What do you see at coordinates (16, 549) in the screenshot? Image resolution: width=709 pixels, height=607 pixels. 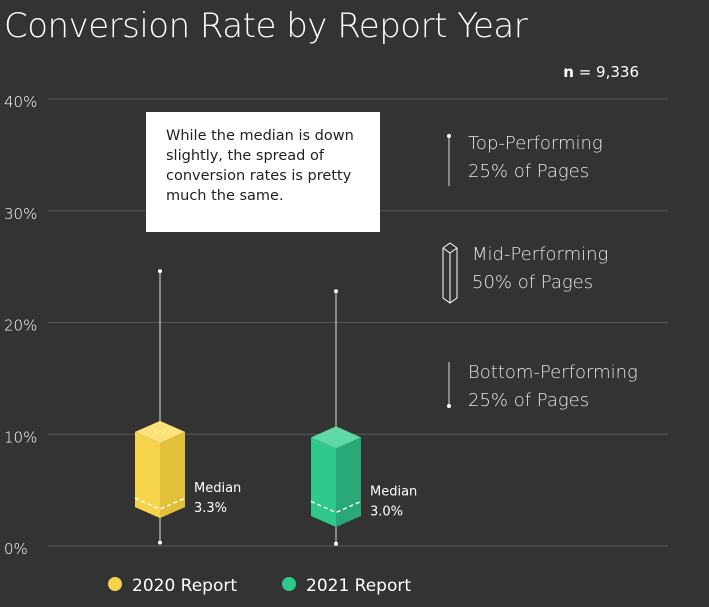 I see `y-tick-label: 0%` at bounding box center [16, 549].